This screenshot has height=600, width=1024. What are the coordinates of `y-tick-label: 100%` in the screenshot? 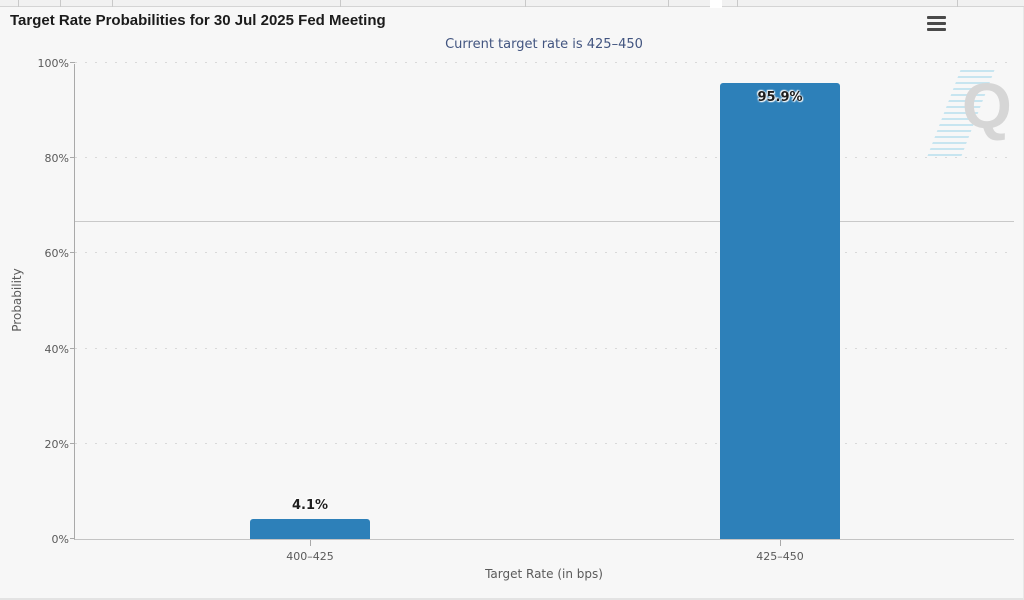 It's located at (53, 63).